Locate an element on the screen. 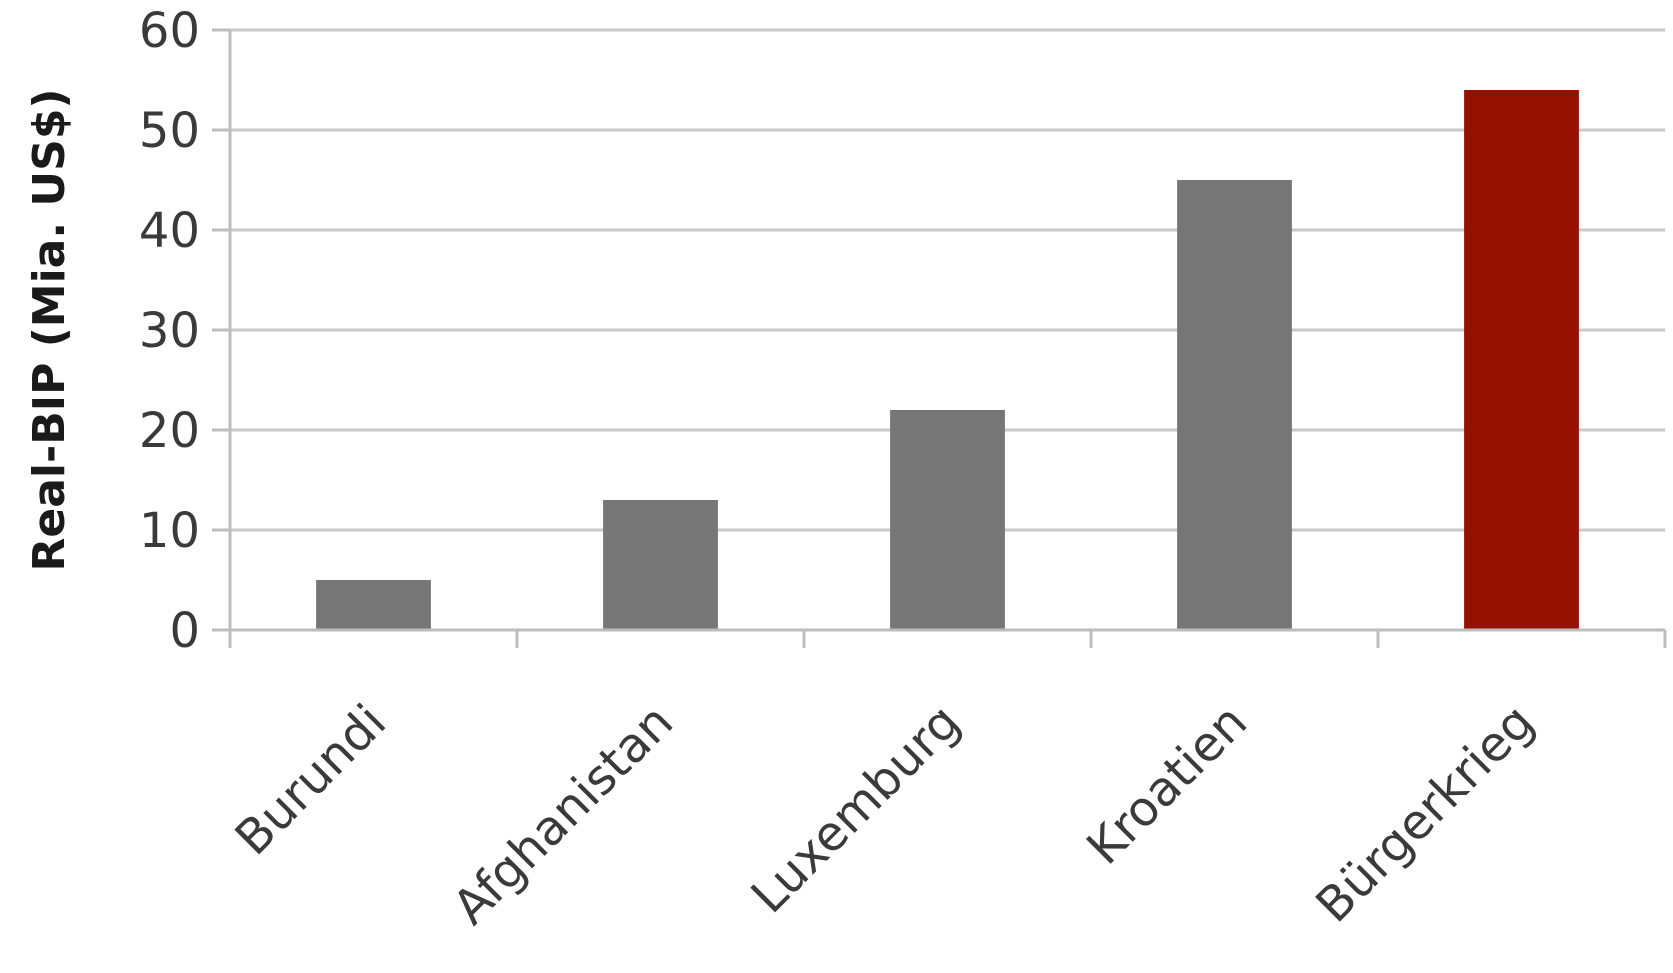 Image resolution: width=1673 pixels, height=973 pixels. bar-afghanistan is located at coordinates (660, 565).